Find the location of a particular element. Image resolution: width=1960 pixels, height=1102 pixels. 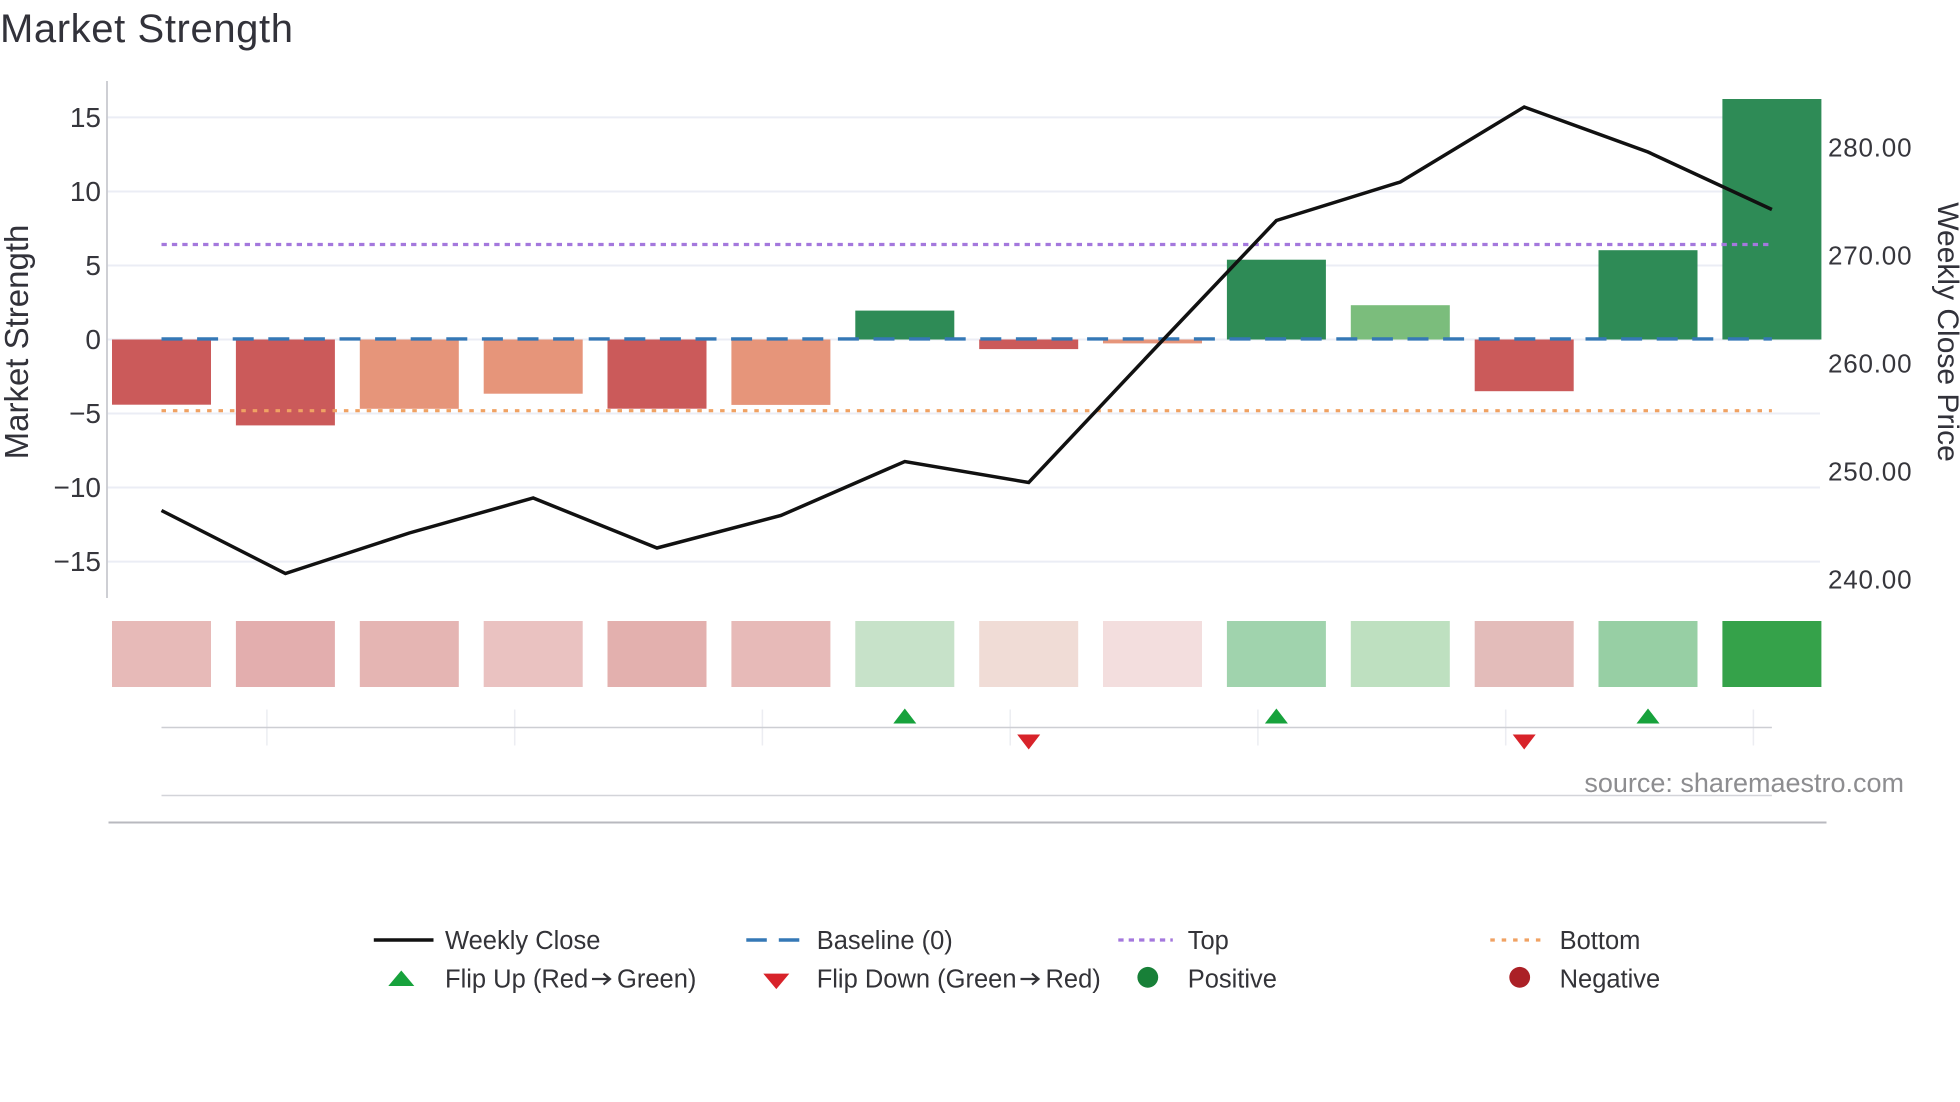

svg-text: 0 is located at coordinates (93, 339).